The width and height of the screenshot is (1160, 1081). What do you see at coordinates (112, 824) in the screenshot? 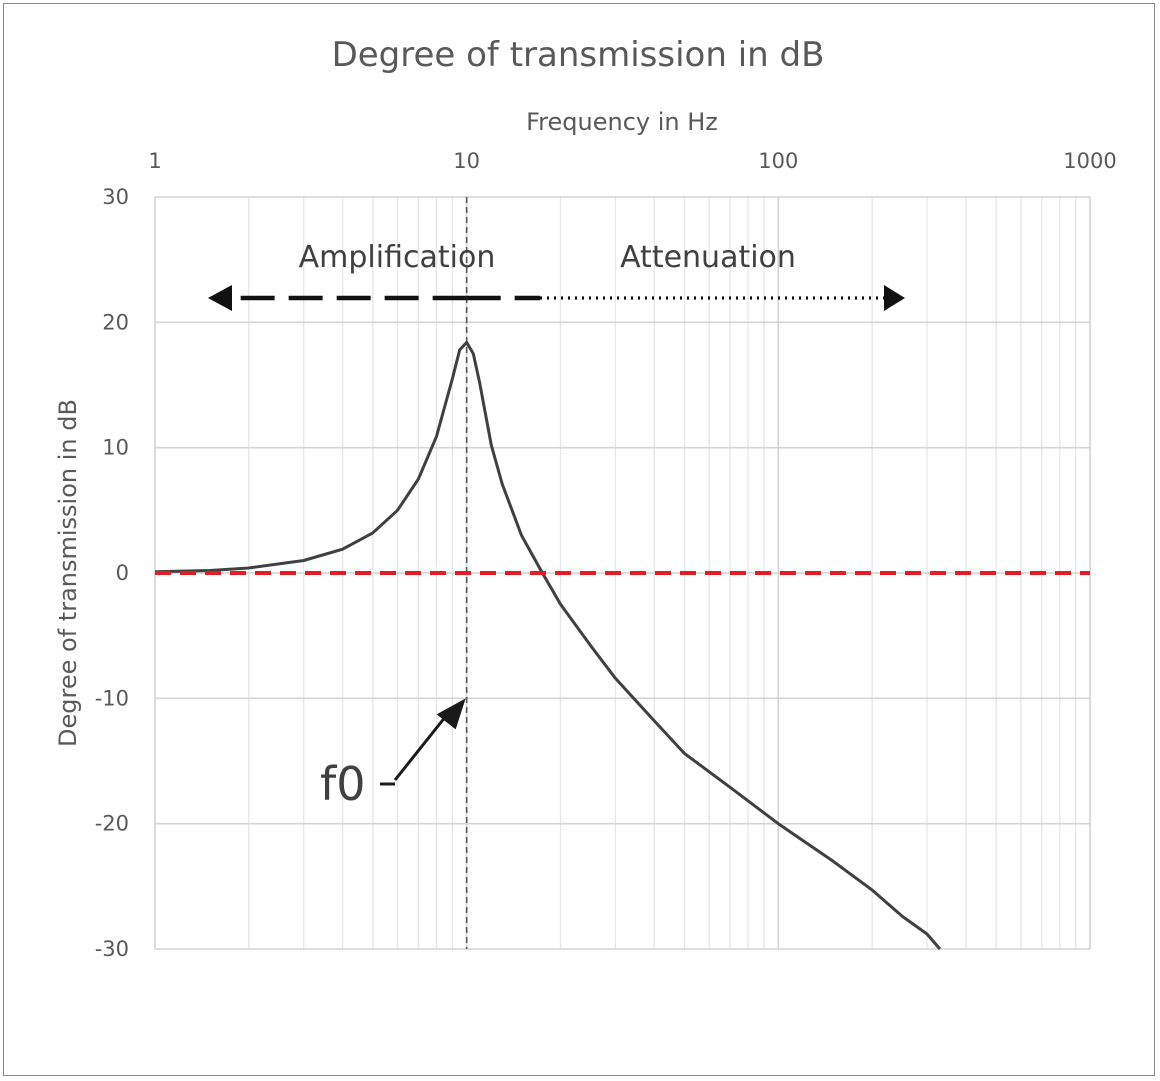
I see `y-tick-label: -20` at bounding box center [112, 824].